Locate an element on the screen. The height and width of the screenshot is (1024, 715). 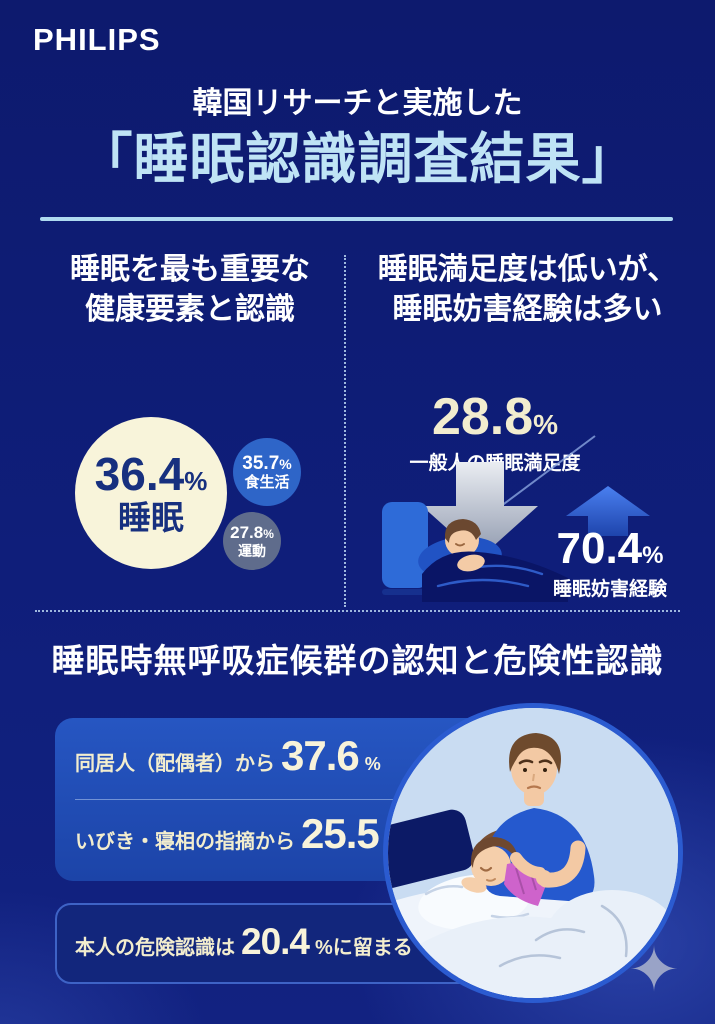
sleeping-person-illustration is located at coordinates (475, 552).